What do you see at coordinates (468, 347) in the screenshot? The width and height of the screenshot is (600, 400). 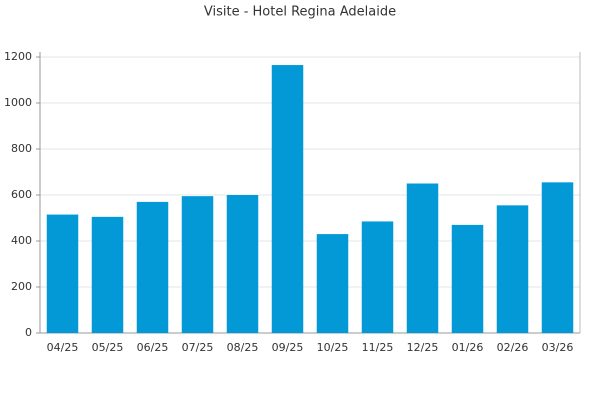 I see `x-tick-label: 01/26` at bounding box center [468, 347].